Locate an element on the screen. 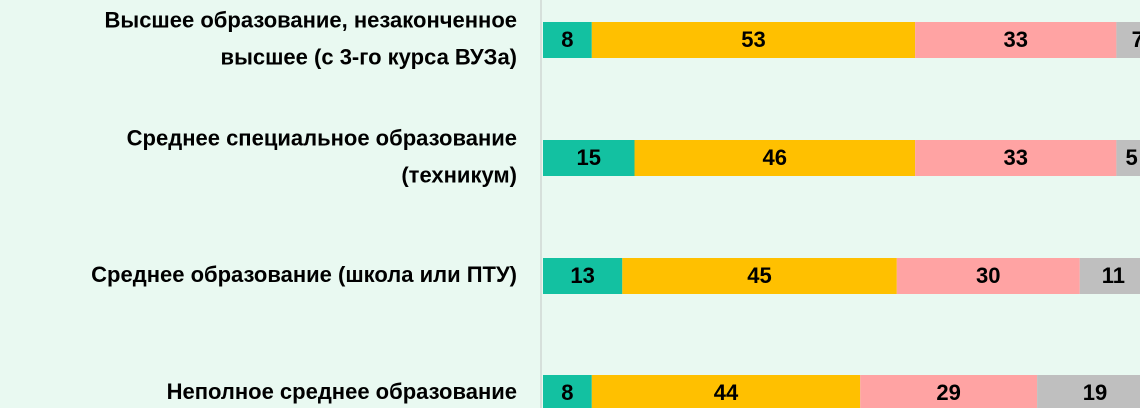 The image size is (1140, 408). data-label: 29 is located at coordinates (948, 392).